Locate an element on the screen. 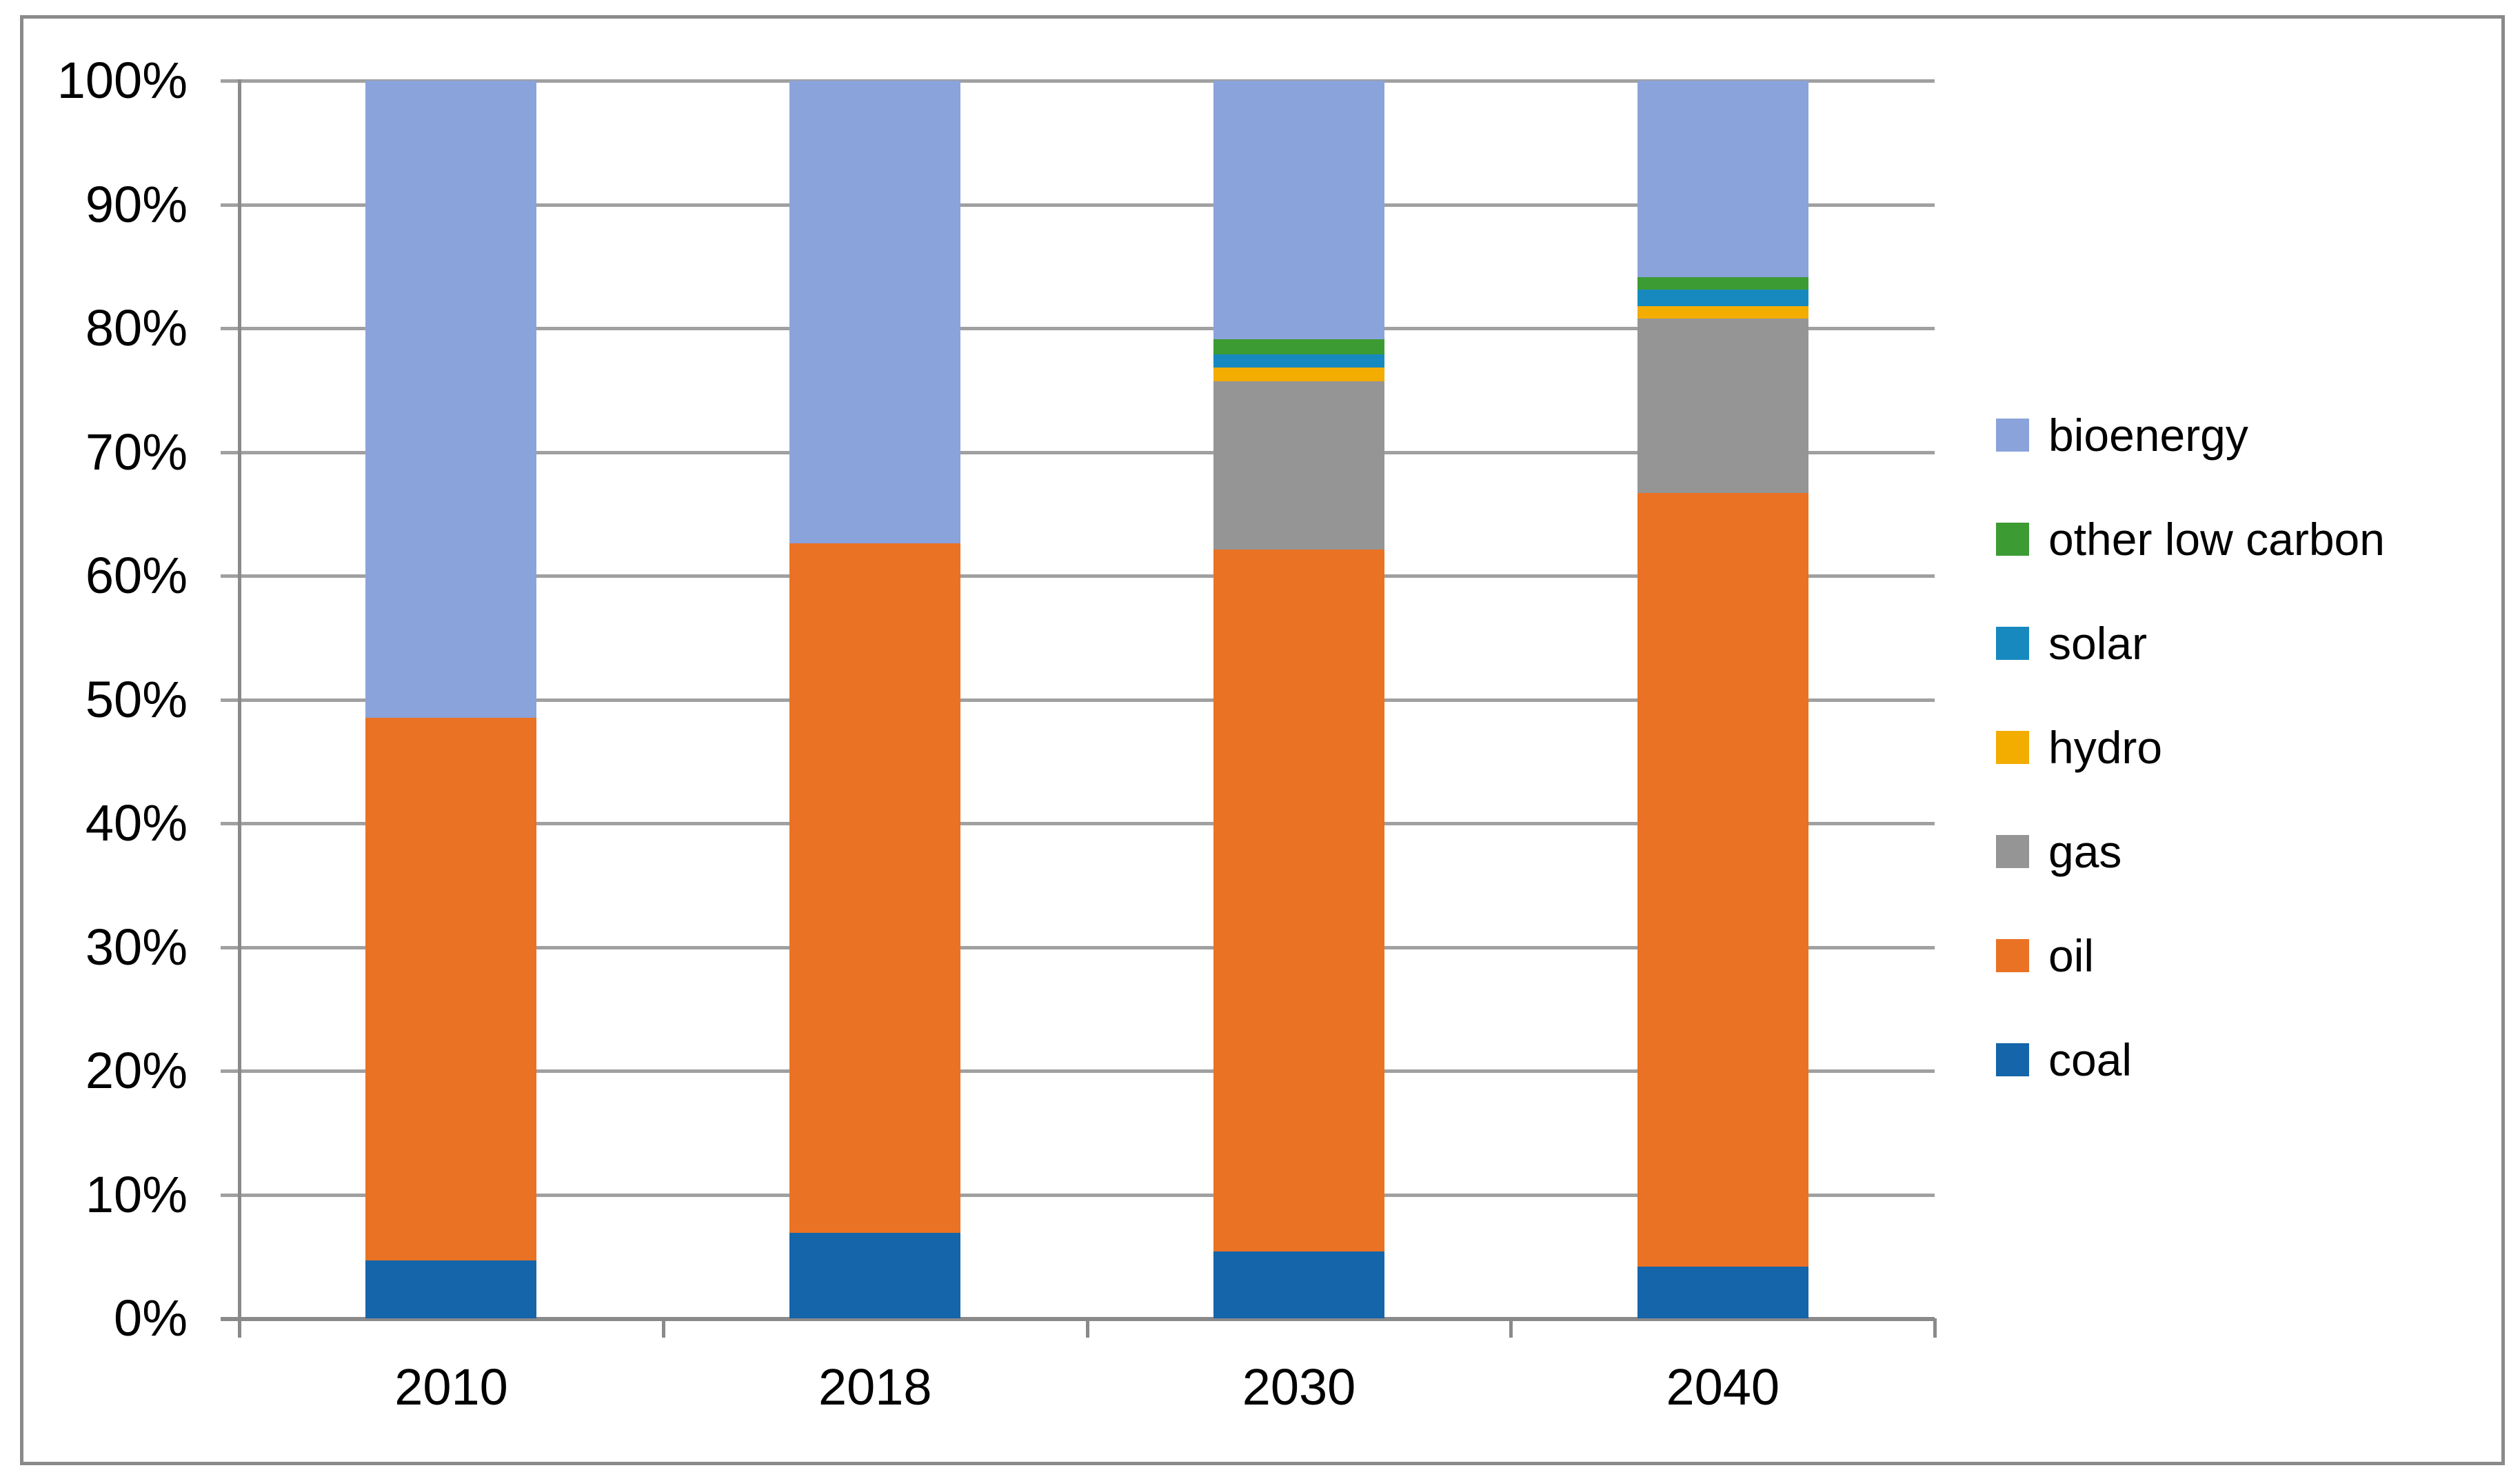 Image resolution: width=2520 pixels, height=1479 pixels. gridline-90% is located at coordinates (1078, 205).